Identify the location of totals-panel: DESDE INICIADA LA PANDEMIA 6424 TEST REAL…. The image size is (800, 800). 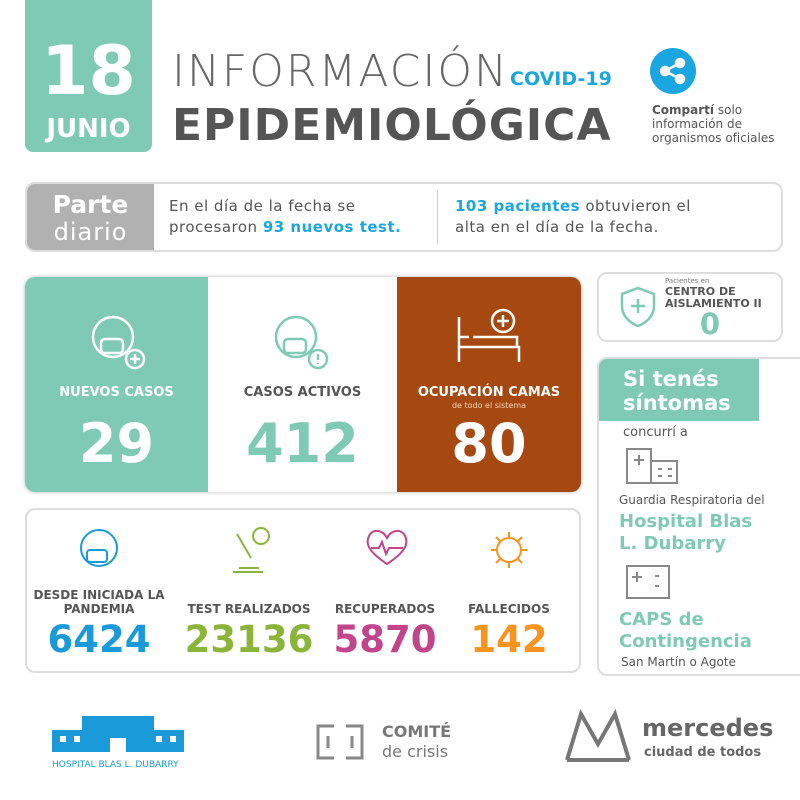
(303, 590).